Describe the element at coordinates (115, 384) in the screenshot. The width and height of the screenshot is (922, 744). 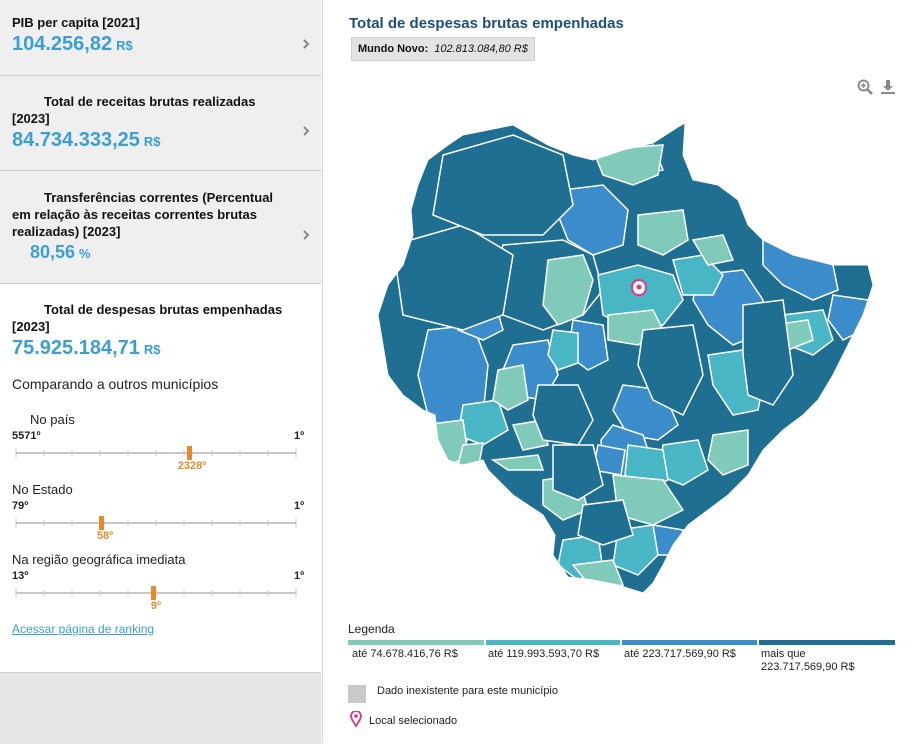
I see `comparison-title: Comparando a outros municípios` at that location.